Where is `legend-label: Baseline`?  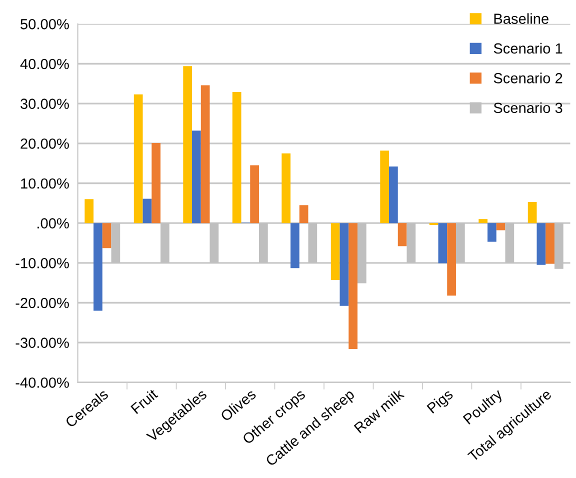 legend-label: Baseline is located at coordinates (521, 18).